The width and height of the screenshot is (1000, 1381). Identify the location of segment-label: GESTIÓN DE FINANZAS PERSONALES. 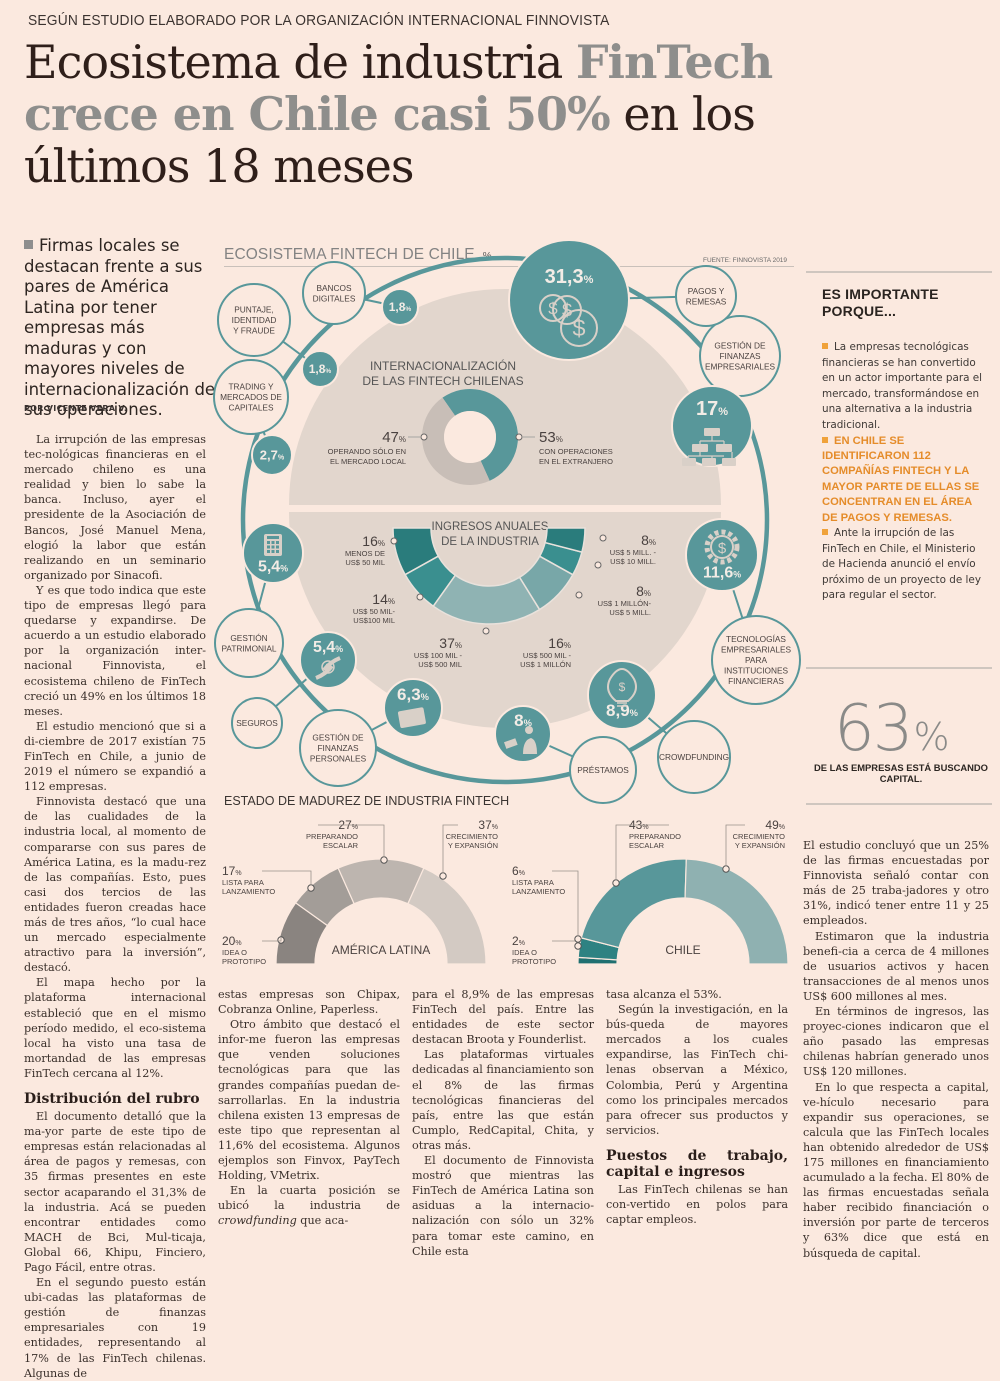
(338, 748).